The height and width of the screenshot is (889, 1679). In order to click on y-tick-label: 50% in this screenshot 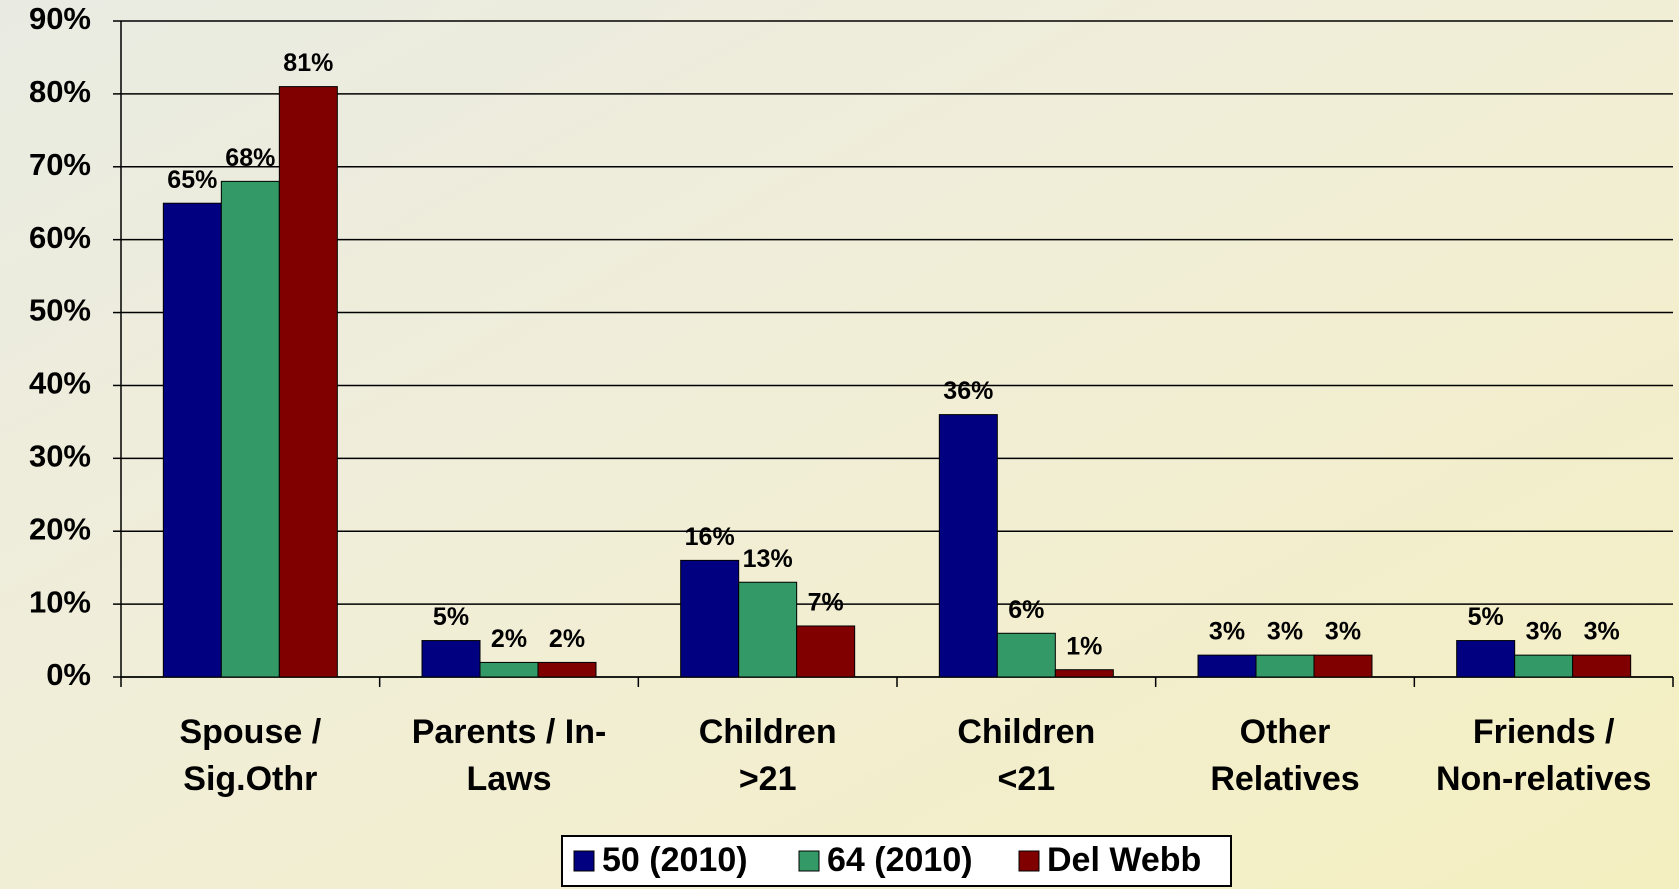, I will do `click(60, 310)`.